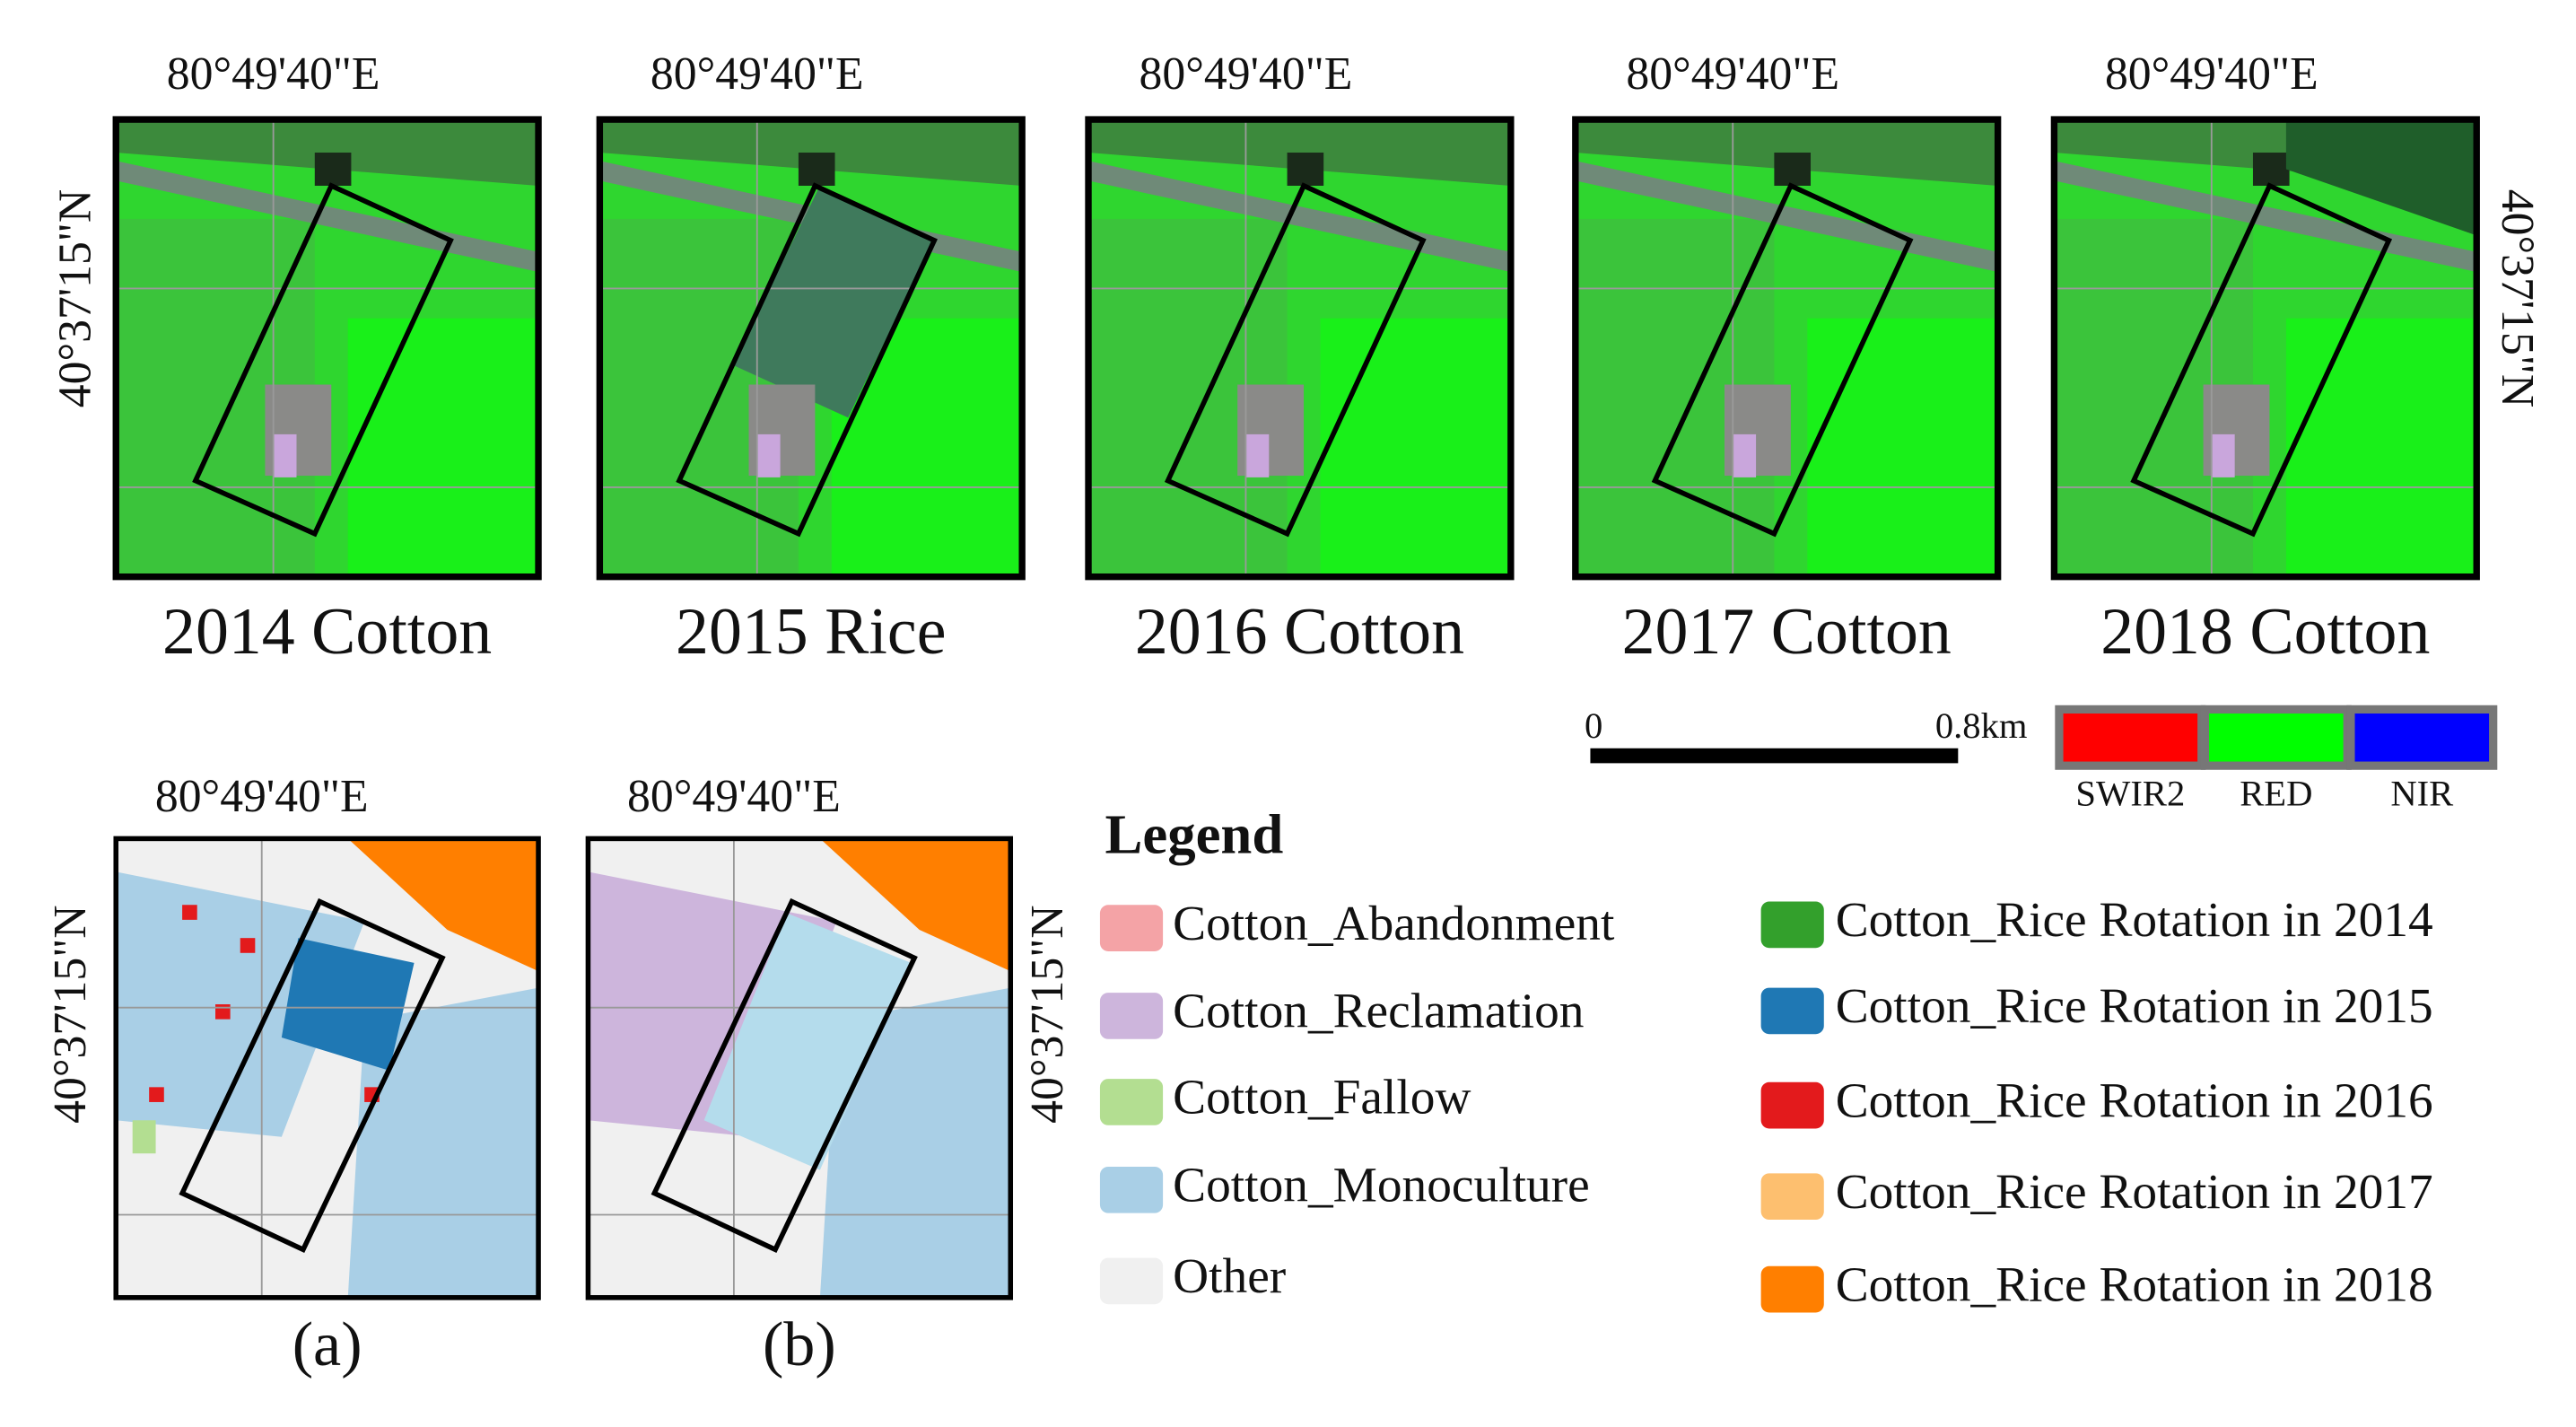 Image resolution: width=2576 pixels, height=1427 pixels. I want to click on legend-label: Cotton_Fallow, so click(1322, 1098).